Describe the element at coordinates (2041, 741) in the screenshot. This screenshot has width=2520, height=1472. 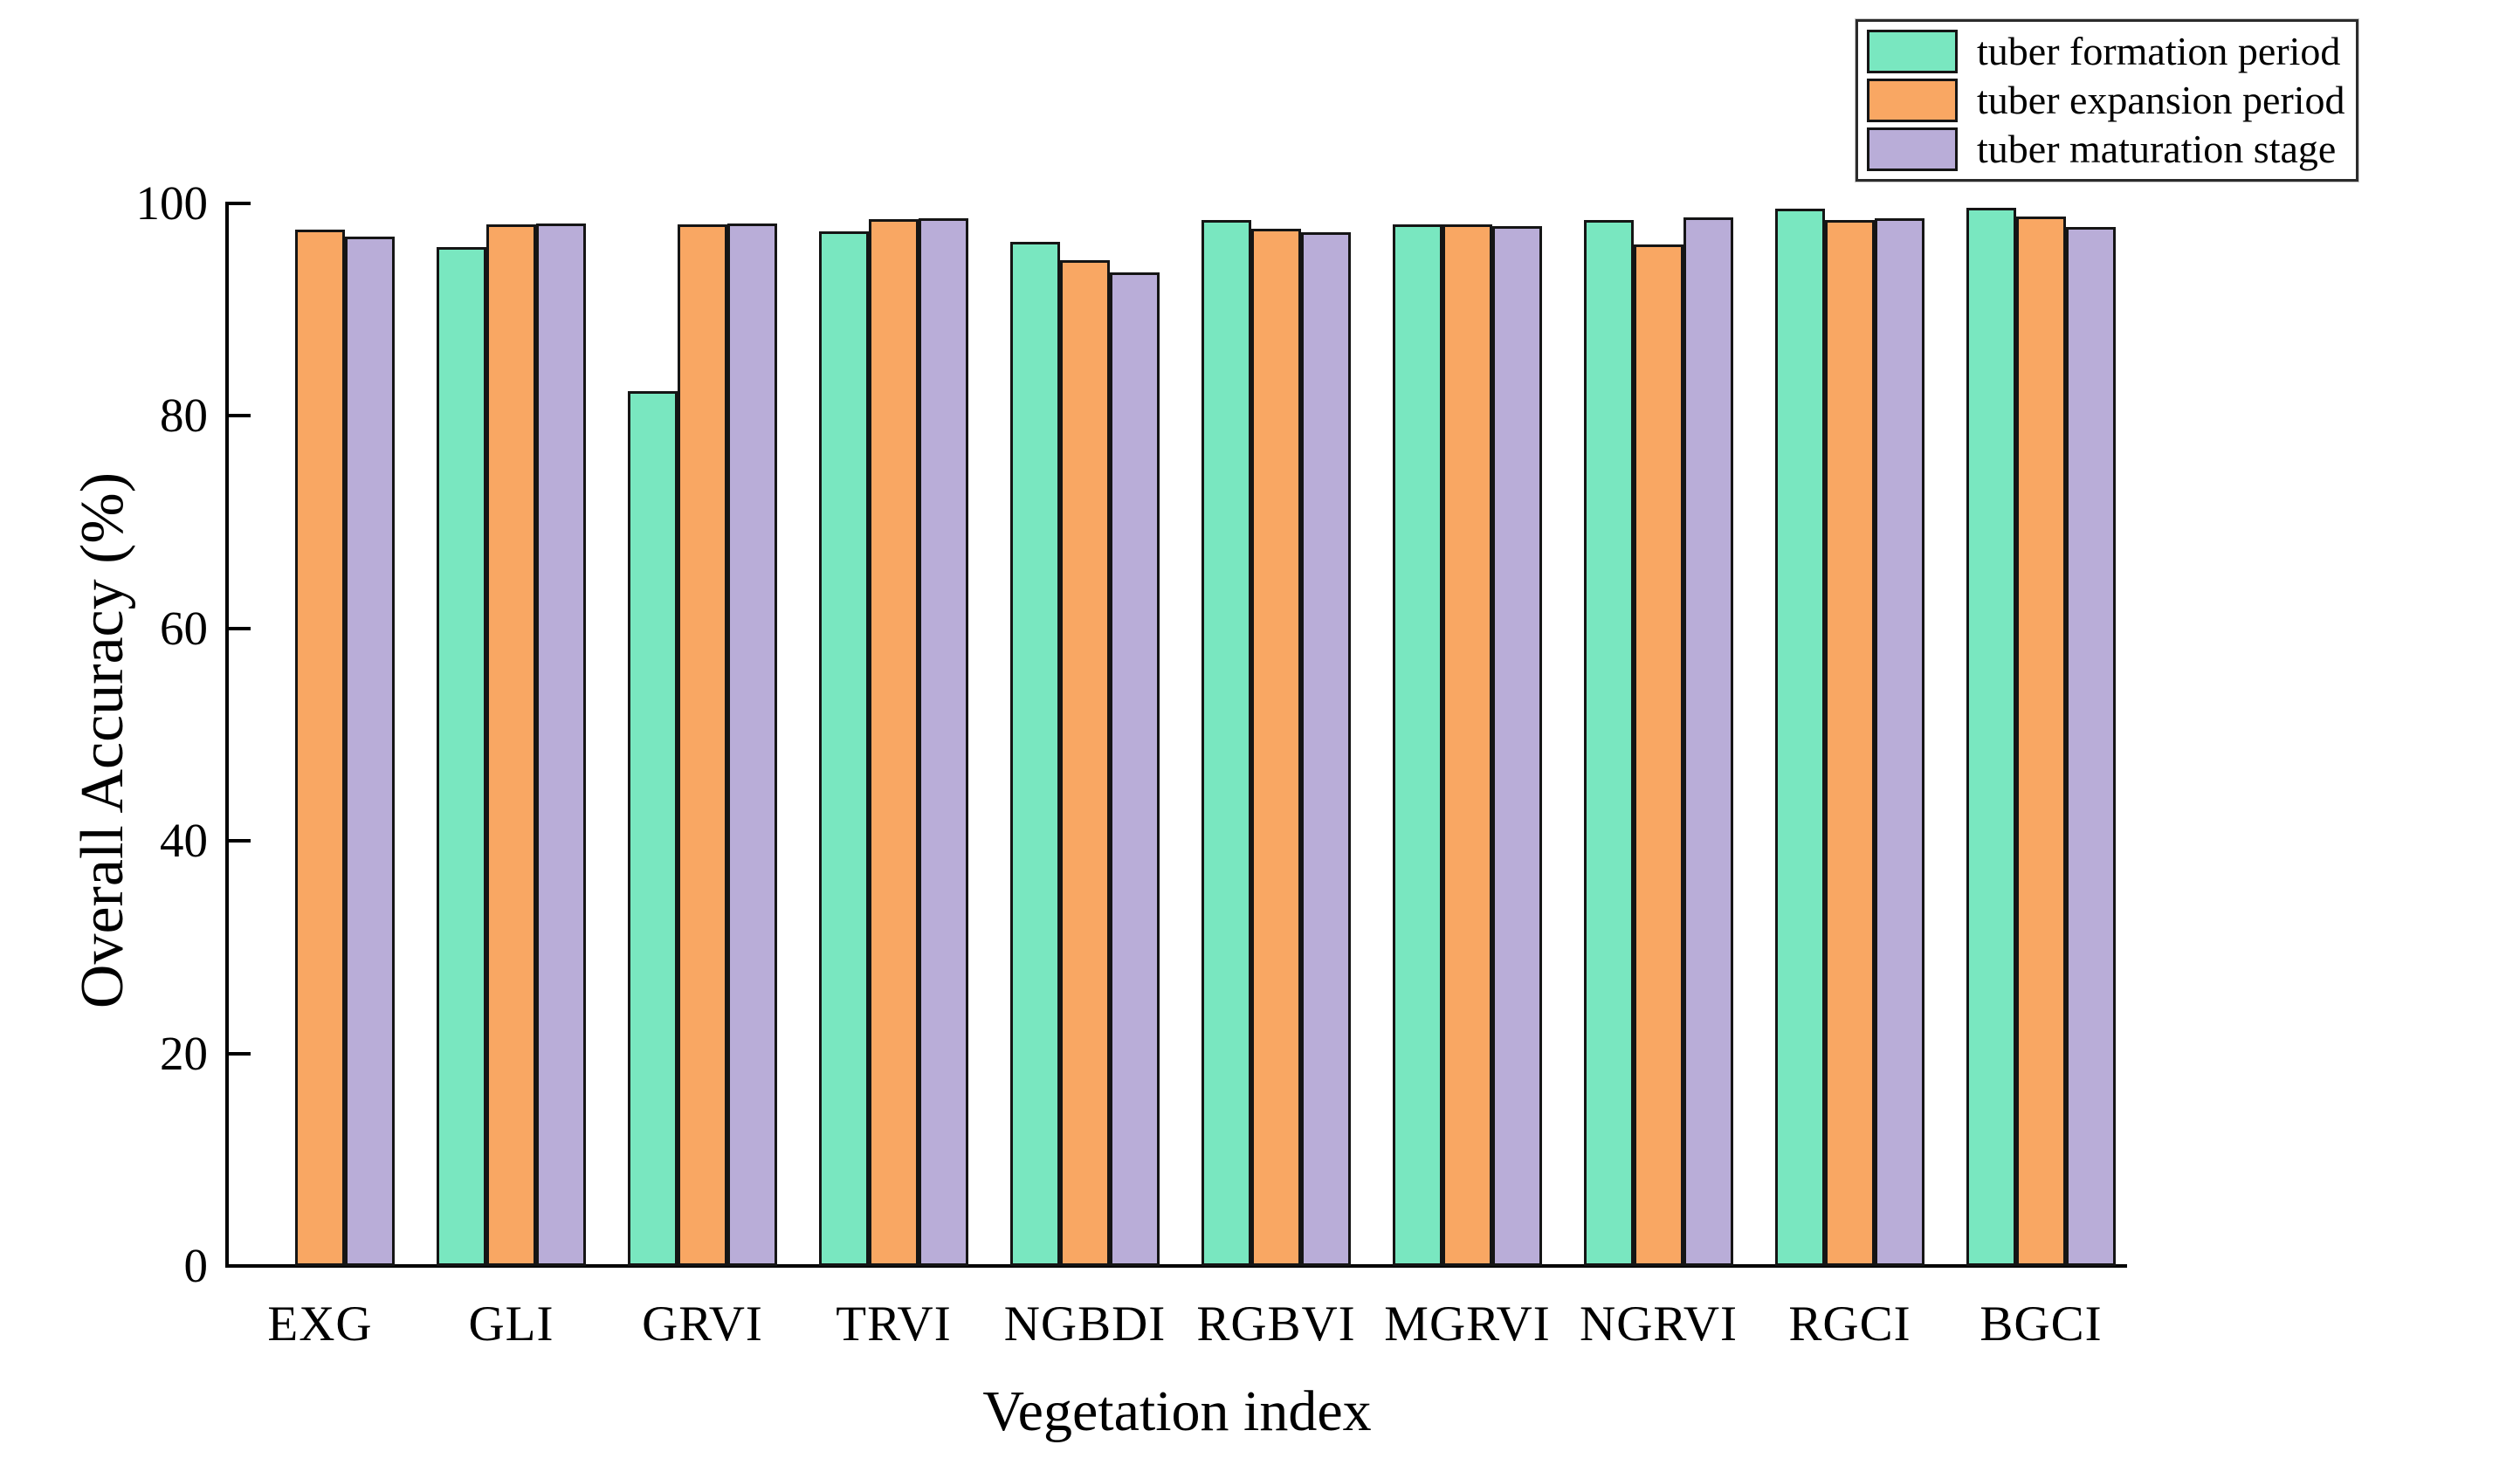
I see `bar-bgci-series2` at that location.